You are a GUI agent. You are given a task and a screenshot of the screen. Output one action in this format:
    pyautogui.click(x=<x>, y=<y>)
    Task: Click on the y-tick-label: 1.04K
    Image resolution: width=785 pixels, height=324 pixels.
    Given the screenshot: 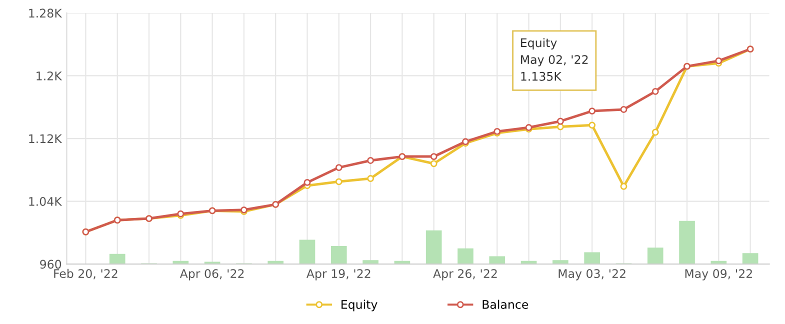 What is the action you would take?
    pyautogui.click(x=45, y=201)
    